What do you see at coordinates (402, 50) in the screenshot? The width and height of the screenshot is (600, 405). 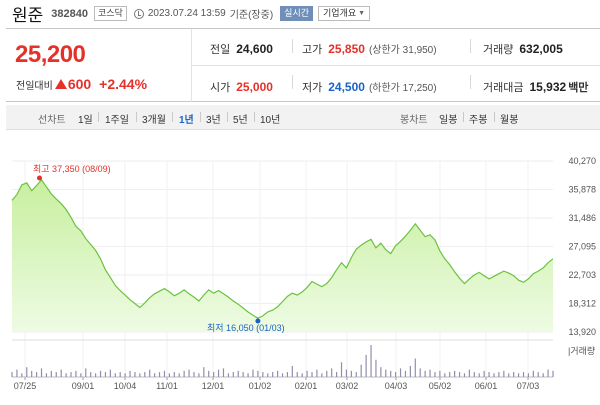 I see `upper-limit: (상한가 31,950)` at bounding box center [402, 50].